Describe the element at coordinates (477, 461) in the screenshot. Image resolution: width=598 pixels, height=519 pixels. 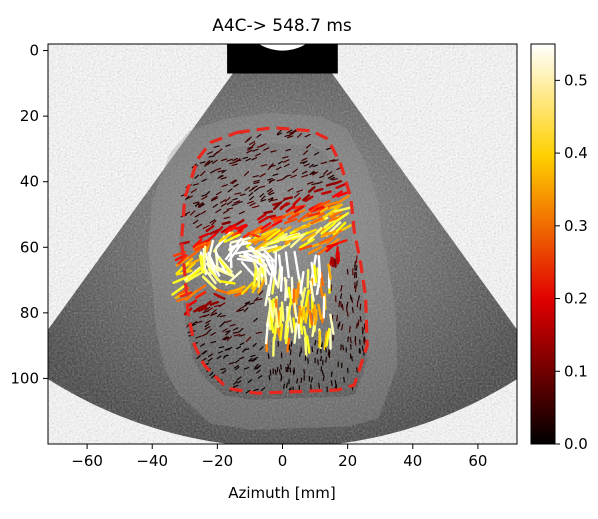
I see `x-tick-label: 60` at that location.